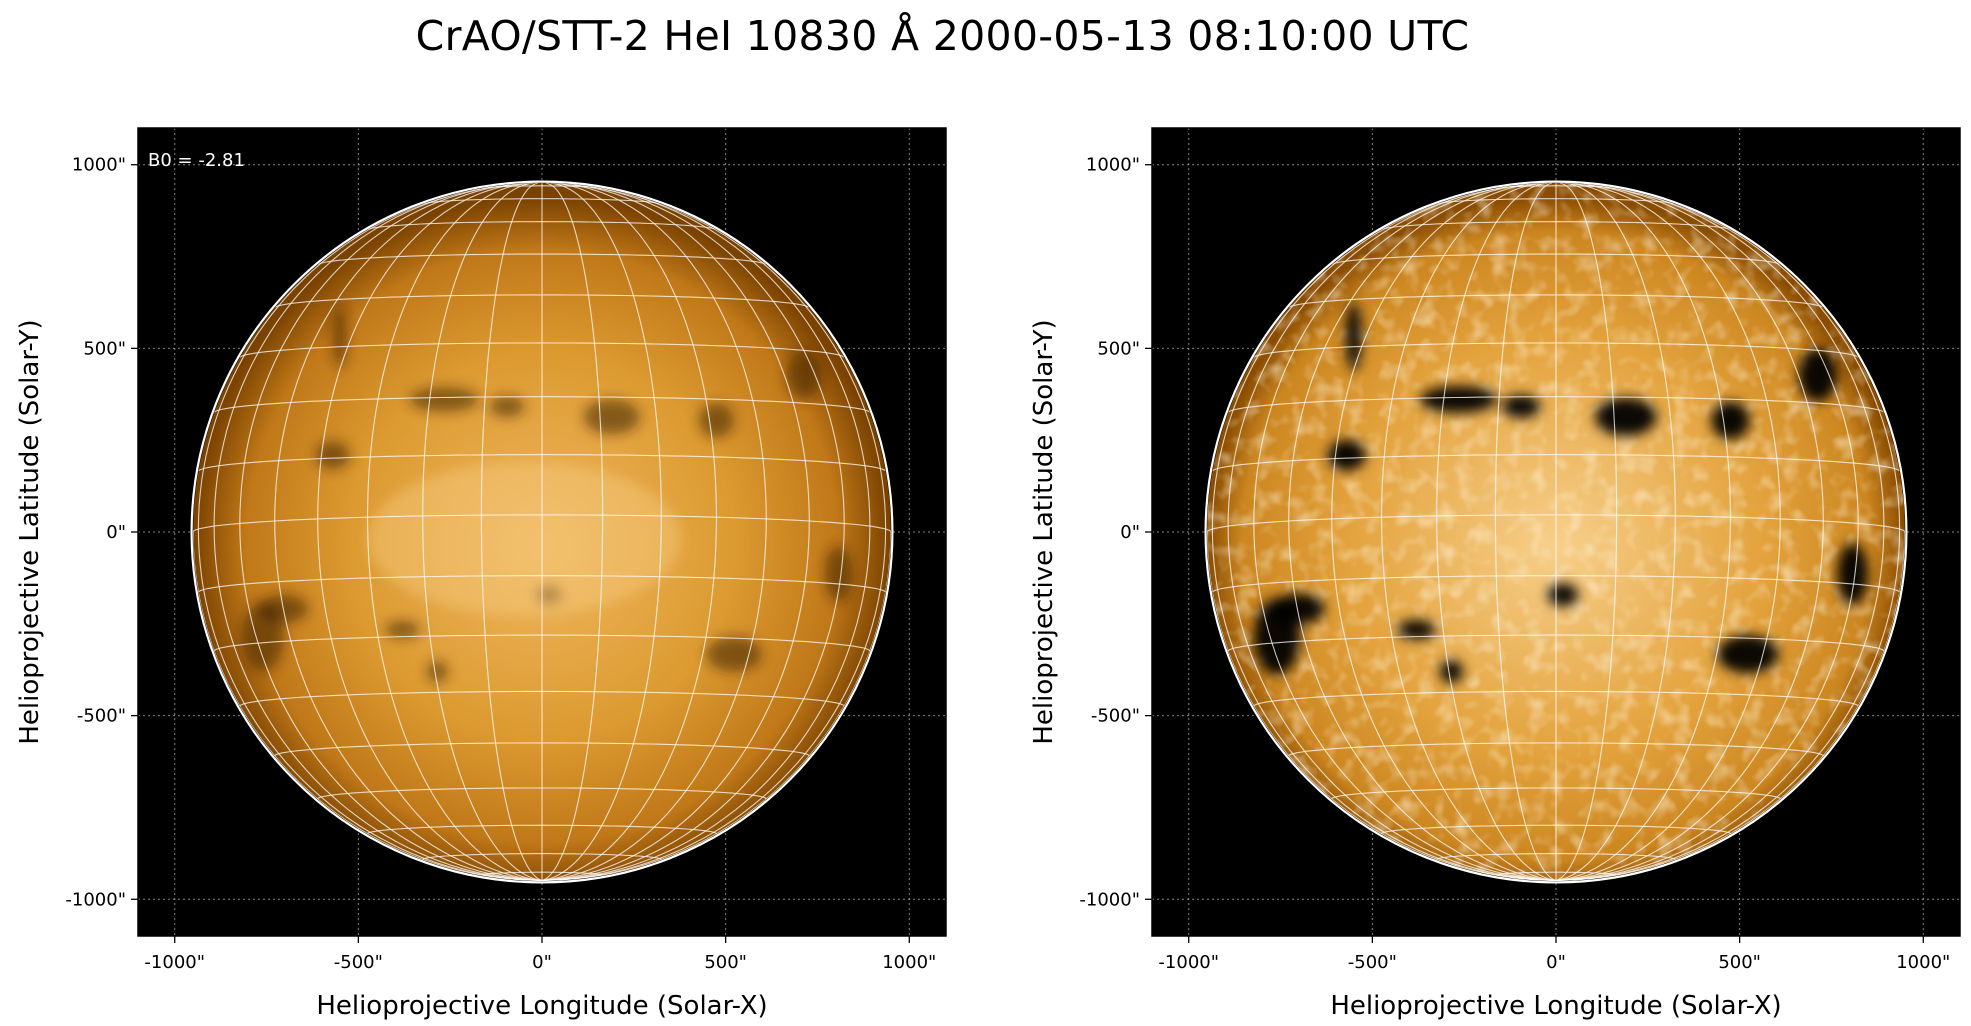  Describe the element at coordinates (541, 1006) in the screenshot. I see `left-x-axis-label: Helioprojective Longitude (Solar-X)` at that location.